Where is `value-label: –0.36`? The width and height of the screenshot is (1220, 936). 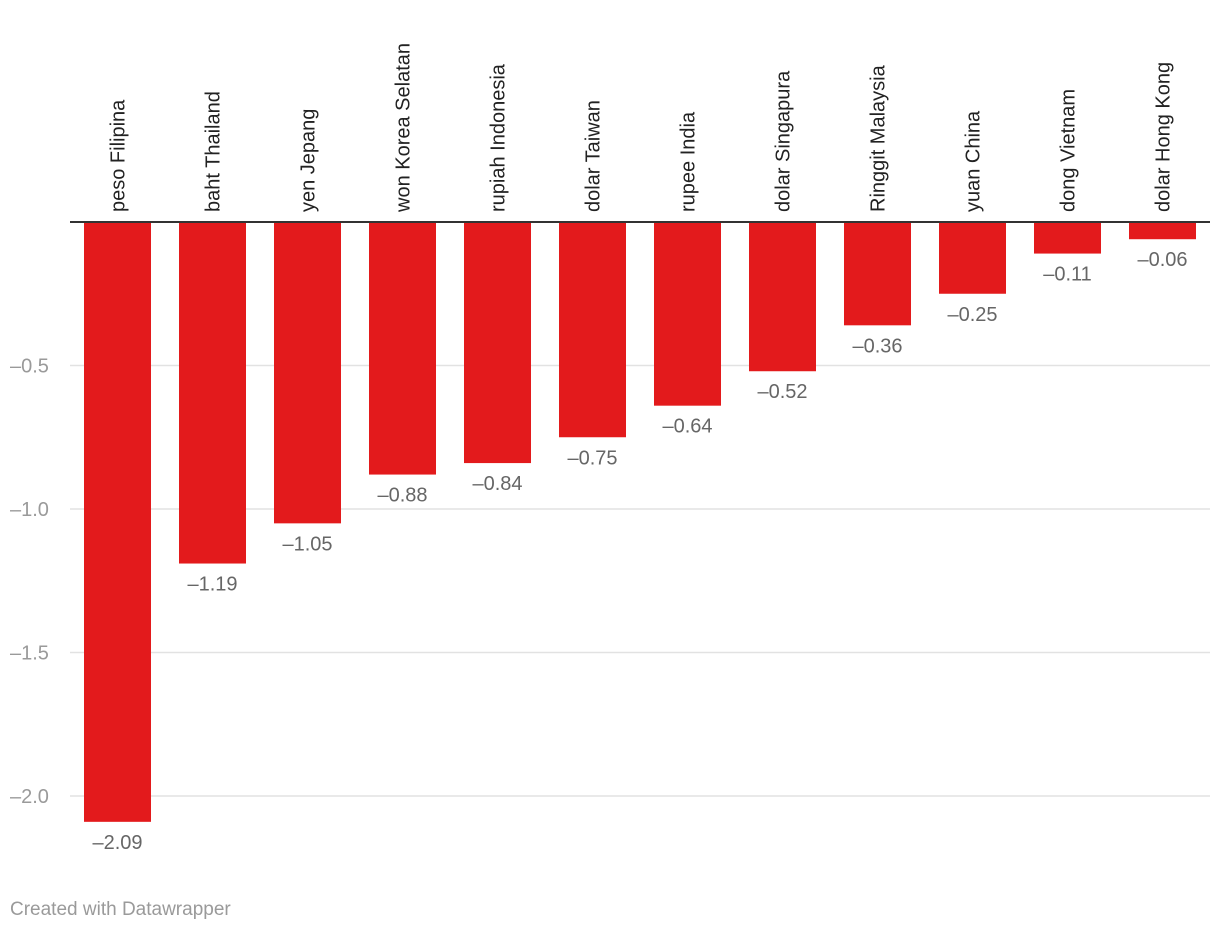 value-label: –0.36 is located at coordinates (877, 346).